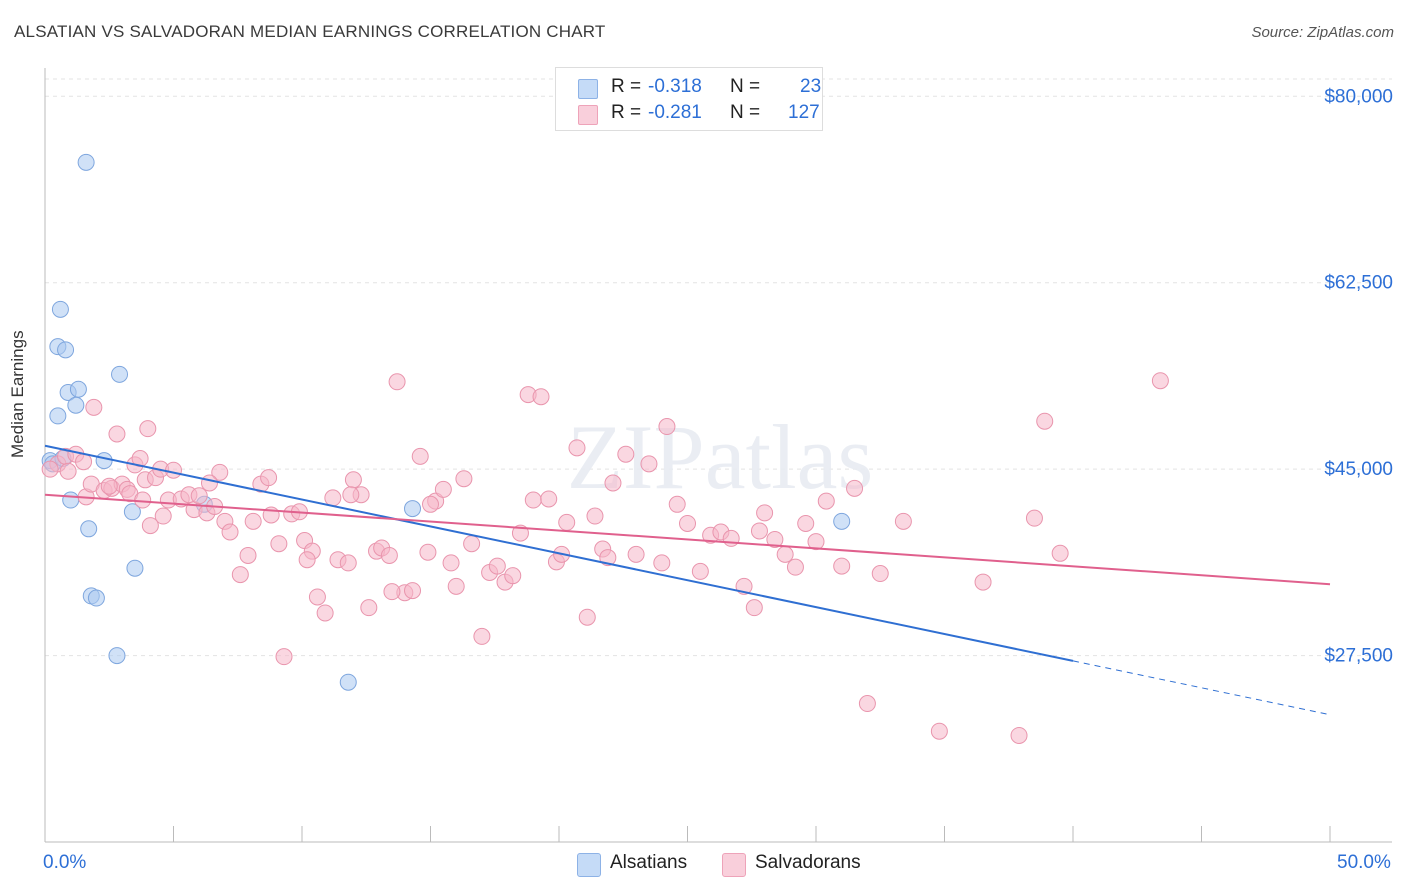 The image size is (1406, 892). Describe the element at coordinates (687, 539) in the screenshot. I see `salvadoran-trend-line` at that location.